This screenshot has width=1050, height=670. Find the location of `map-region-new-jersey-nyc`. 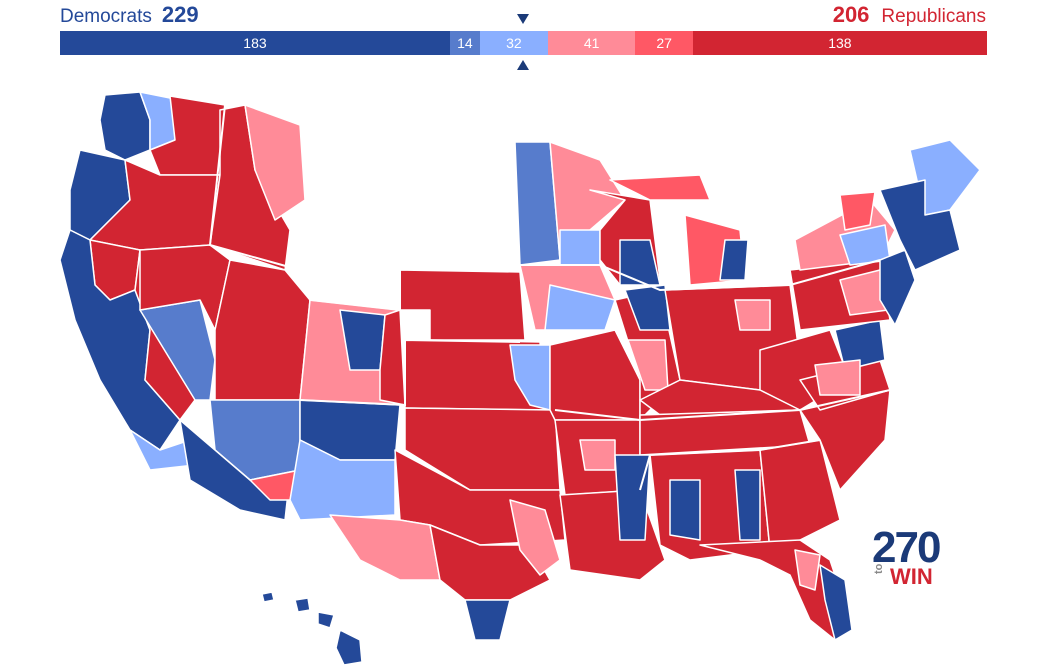

map-region-new-jersey-nyc is located at coordinates (897, 287).